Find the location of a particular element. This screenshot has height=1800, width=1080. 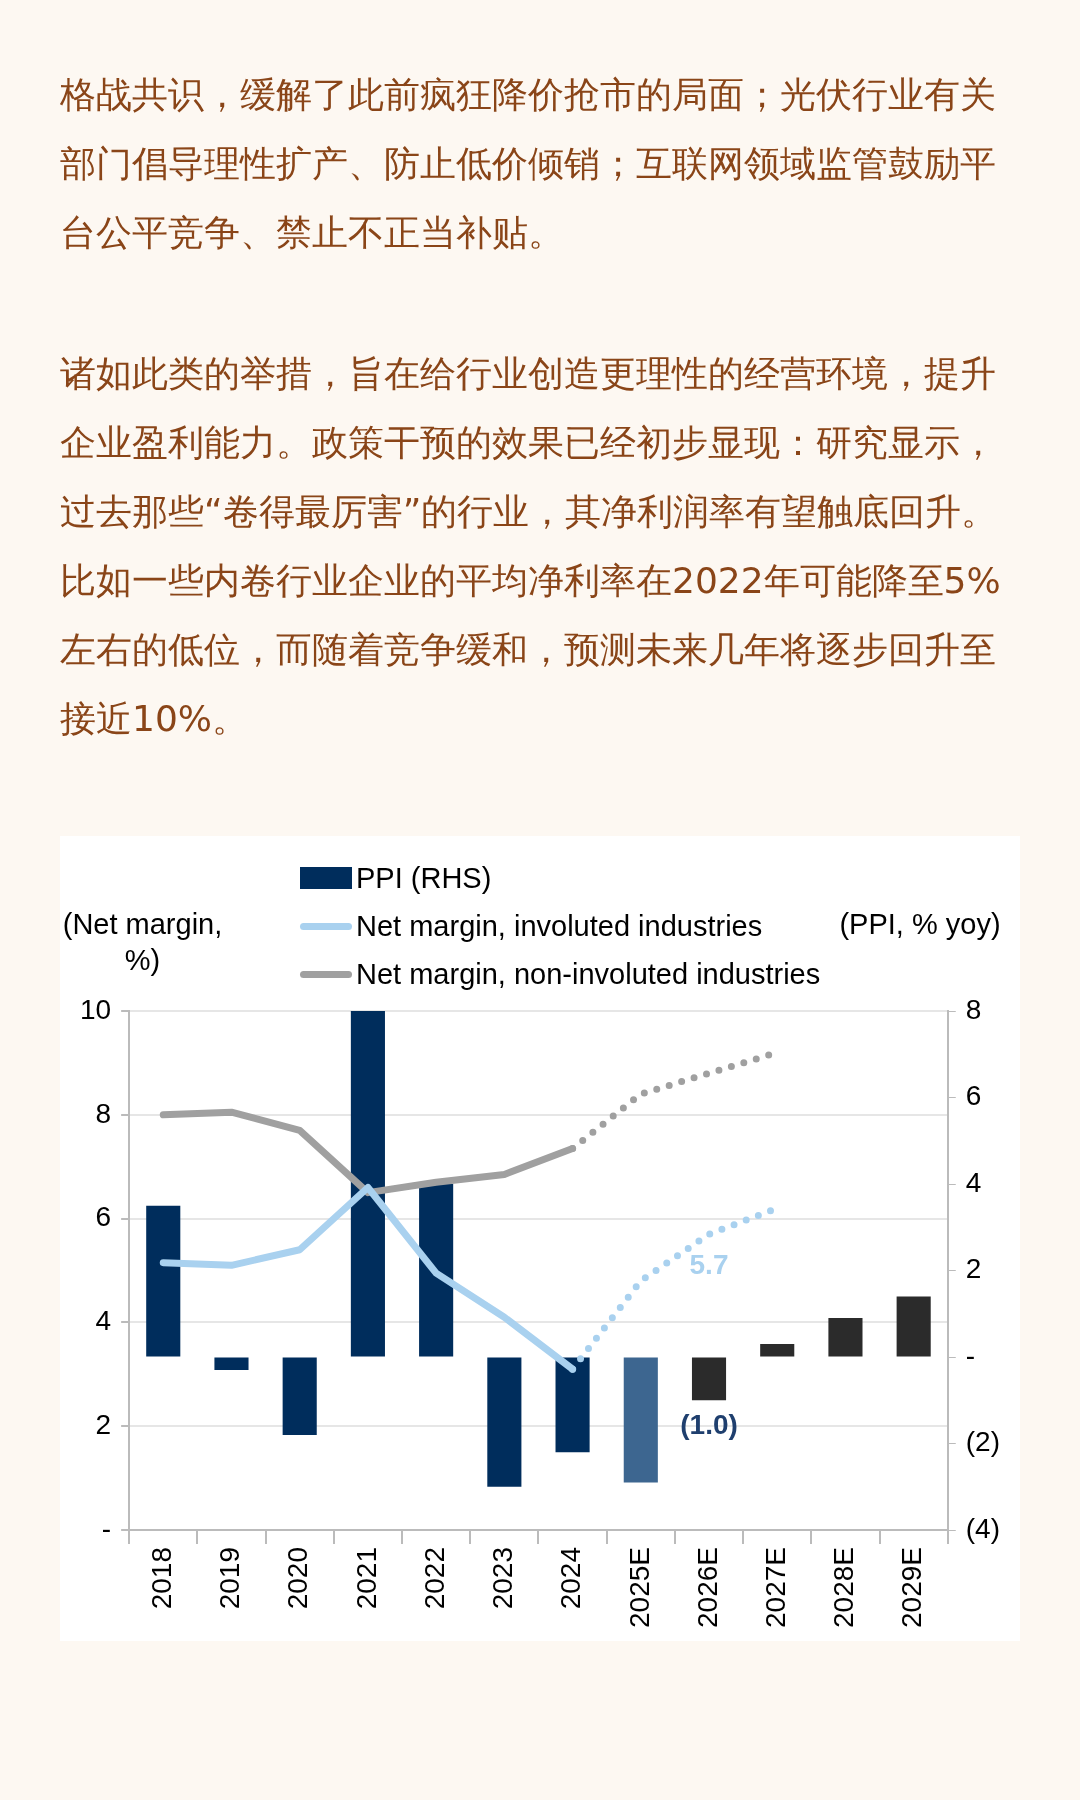

x-tick-label: 2025E is located at coordinates (639, 1587).